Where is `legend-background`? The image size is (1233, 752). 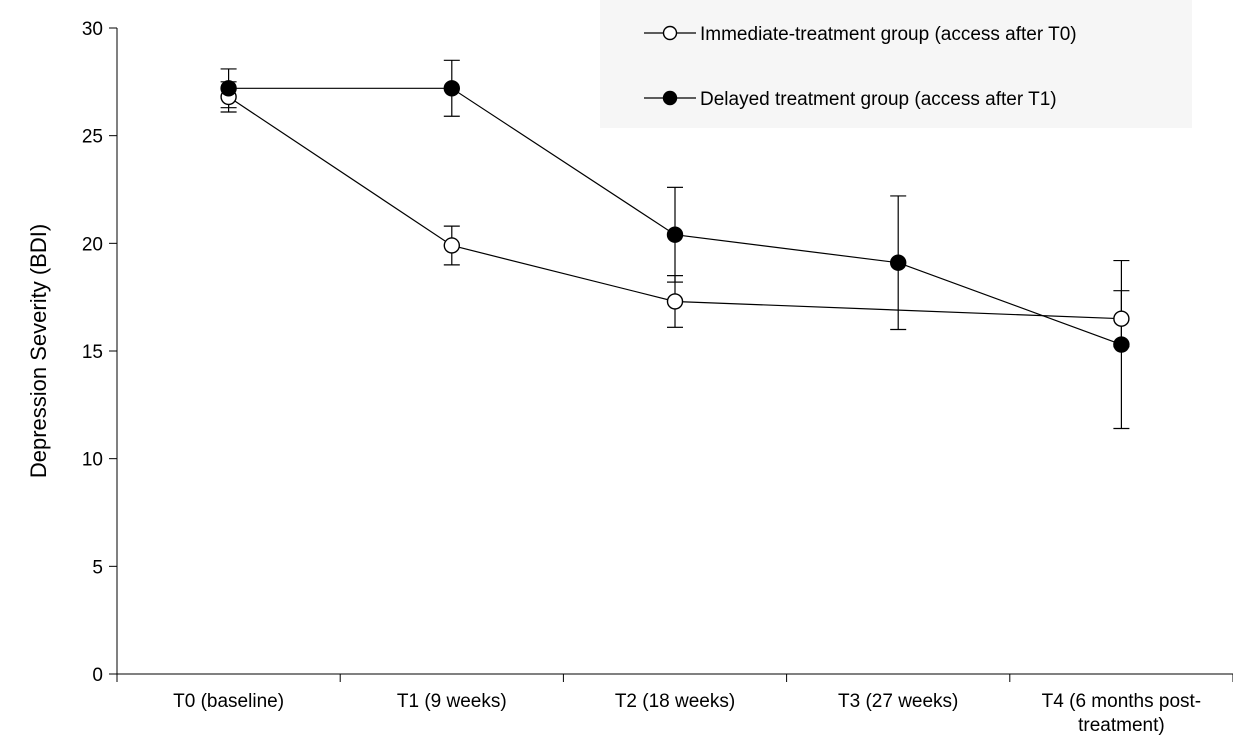
legend-background is located at coordinates (896, 64).